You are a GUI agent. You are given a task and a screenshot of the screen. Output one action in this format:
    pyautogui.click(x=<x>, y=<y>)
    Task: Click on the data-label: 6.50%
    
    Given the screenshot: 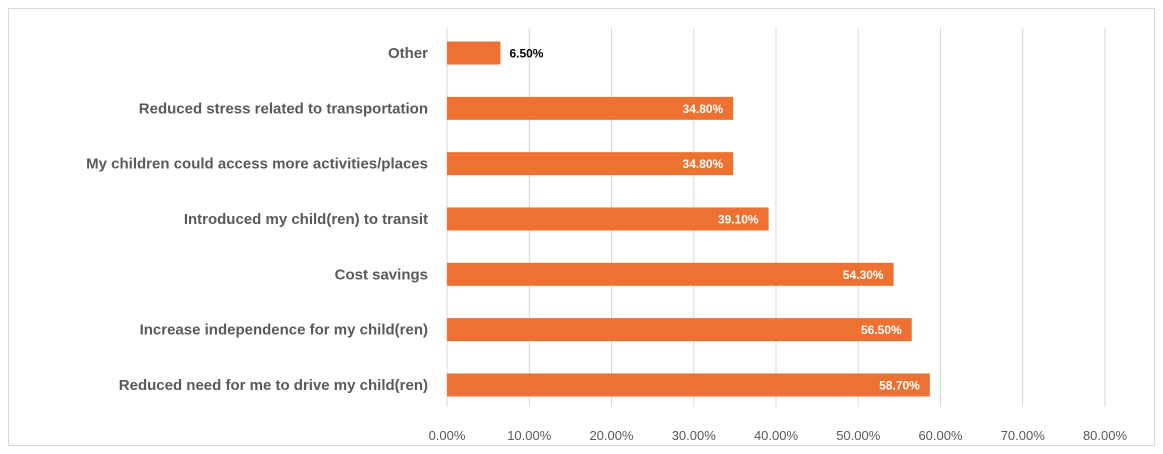 What is the action you would take?
    pyautogui.click(x=526, y=54)
    